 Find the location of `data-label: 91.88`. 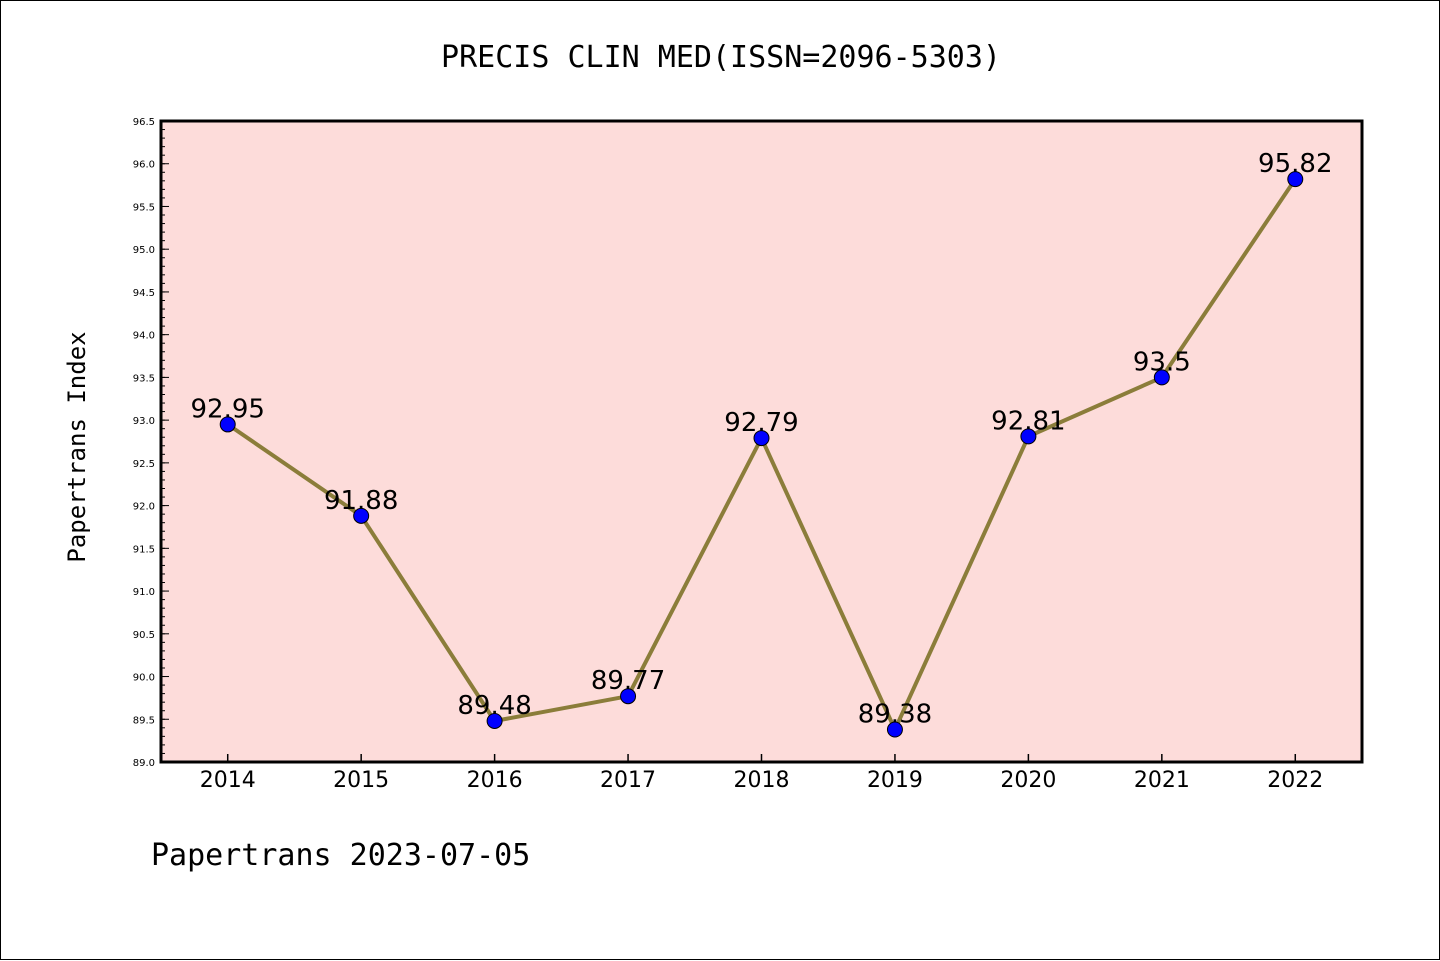

data-label: 91.88 is located at coordinates (361, 501).